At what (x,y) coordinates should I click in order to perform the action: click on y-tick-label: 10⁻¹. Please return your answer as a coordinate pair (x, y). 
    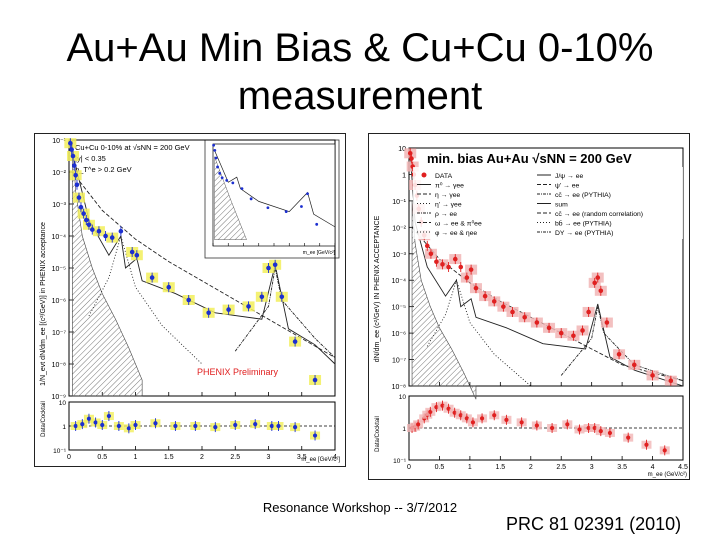
    Looking at the image, I should click on (399, 202).